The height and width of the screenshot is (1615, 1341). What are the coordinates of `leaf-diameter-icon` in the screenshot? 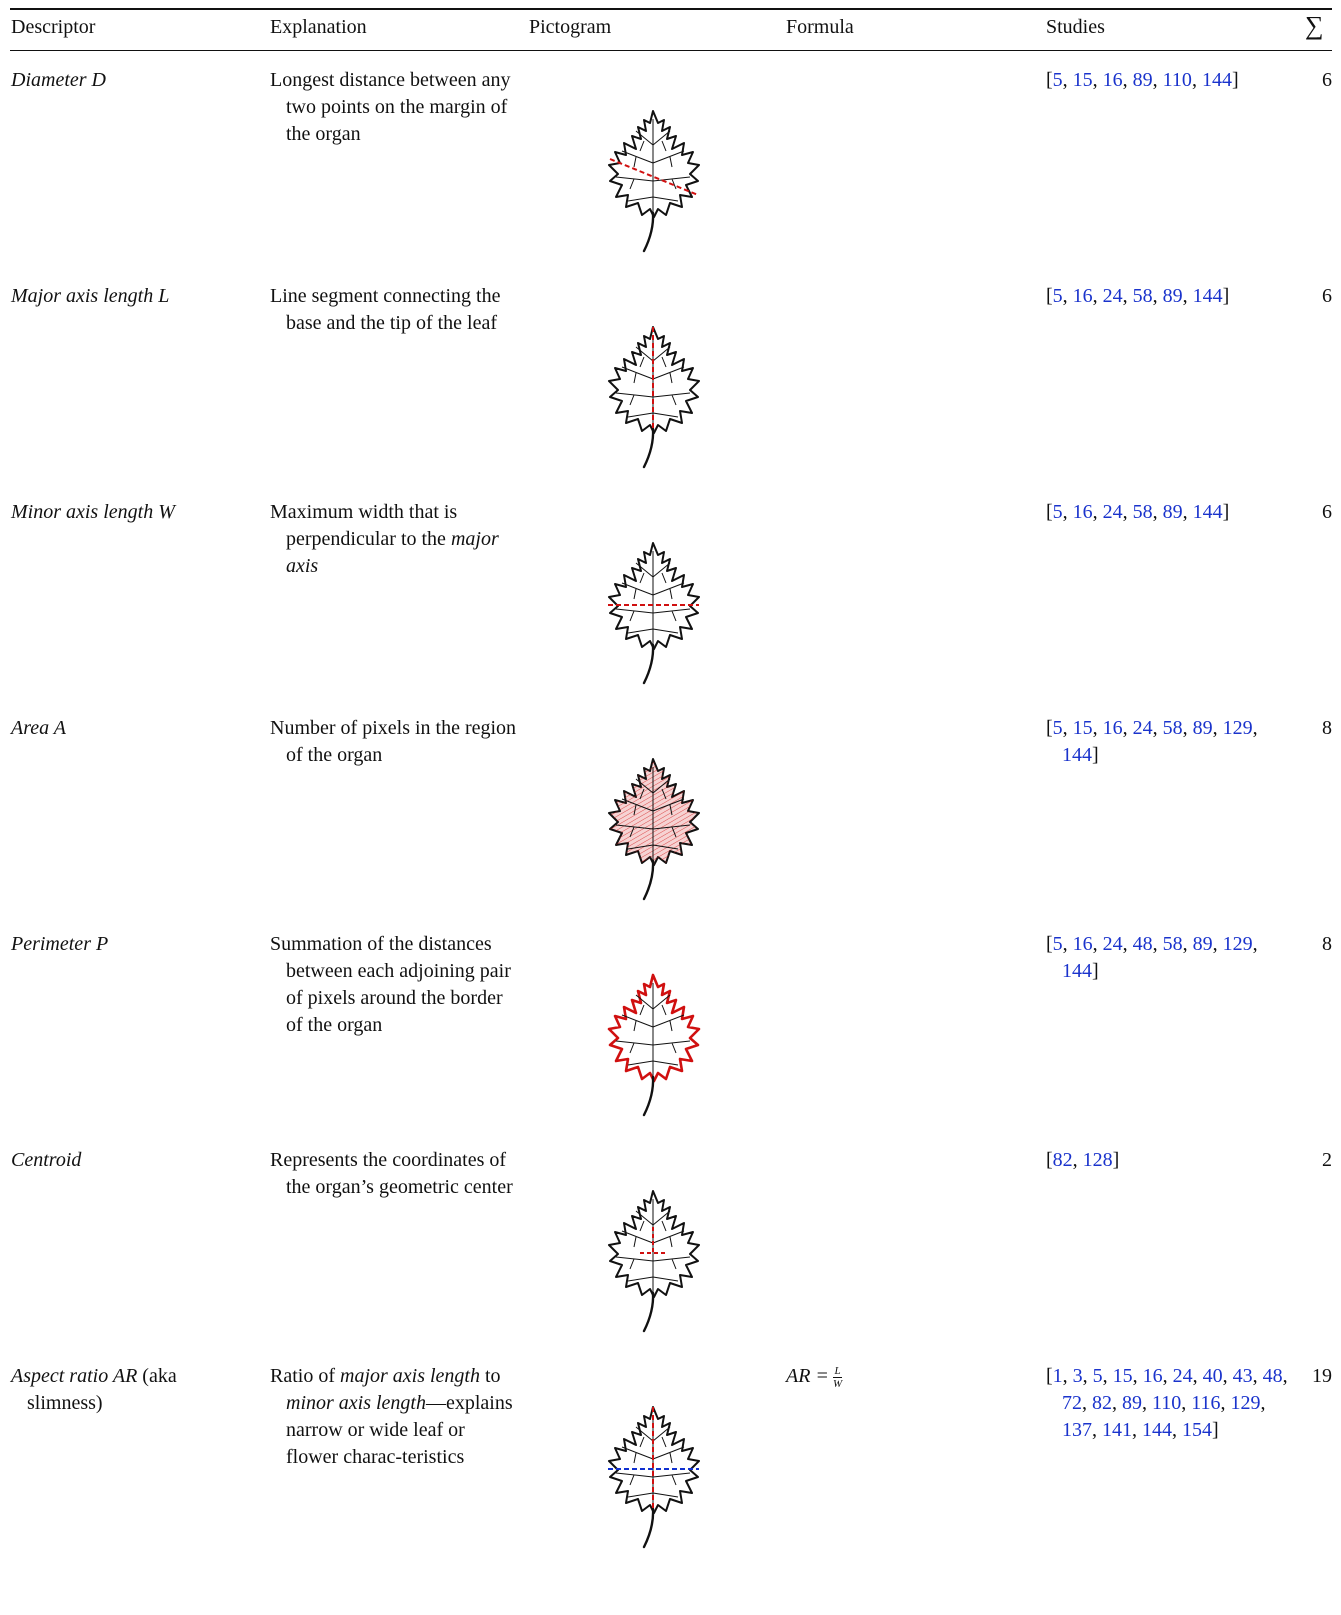 It's located at (654, 181).